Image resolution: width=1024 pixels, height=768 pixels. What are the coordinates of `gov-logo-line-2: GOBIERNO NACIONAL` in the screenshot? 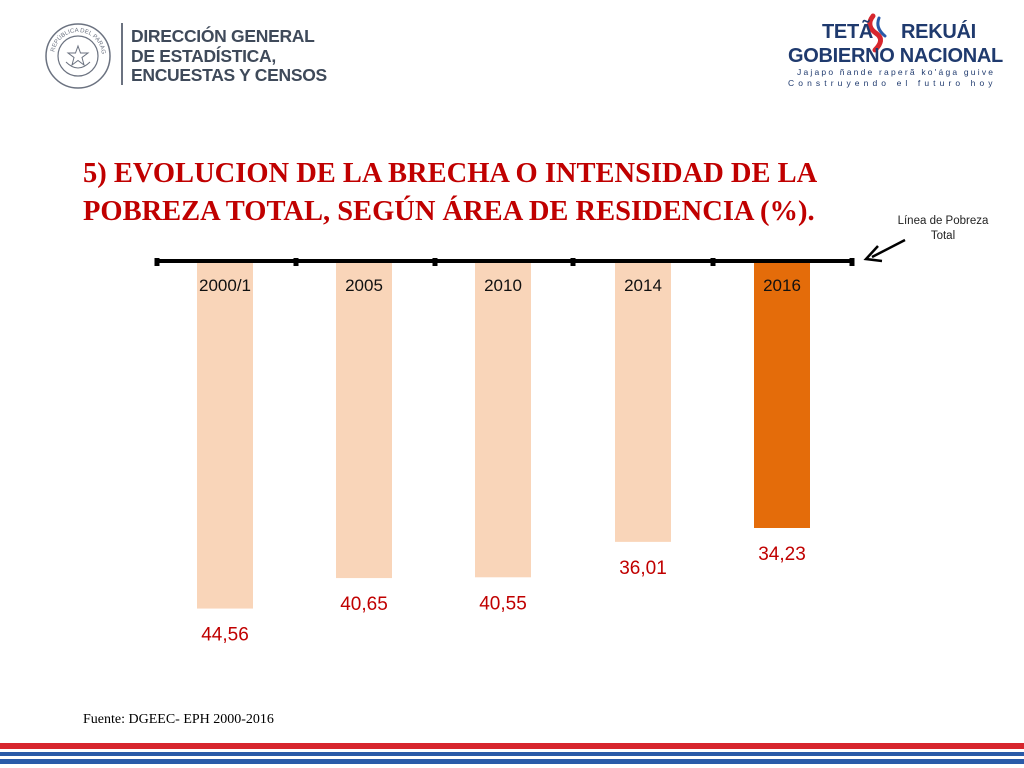 It's located at (895, 56).